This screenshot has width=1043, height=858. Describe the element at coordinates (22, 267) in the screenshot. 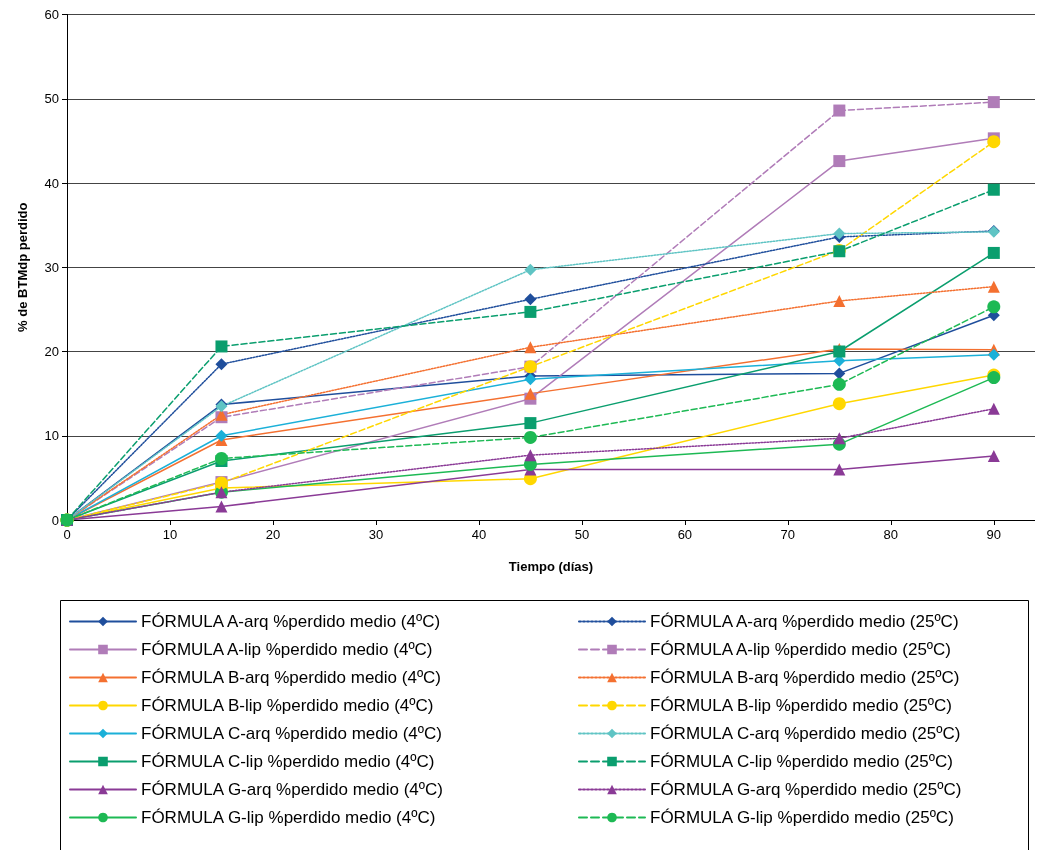

I see `y-axis-title: % de BTMdp perdido` at that location.